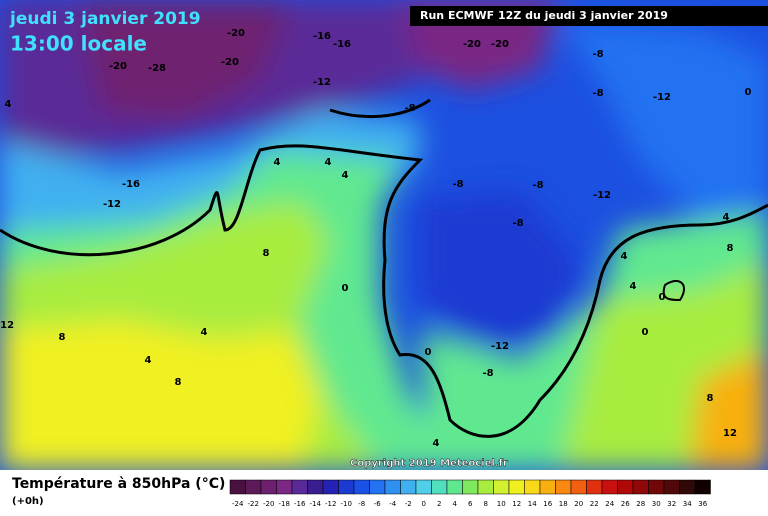  I want to click on scale-label: -16, so click(300, 504).